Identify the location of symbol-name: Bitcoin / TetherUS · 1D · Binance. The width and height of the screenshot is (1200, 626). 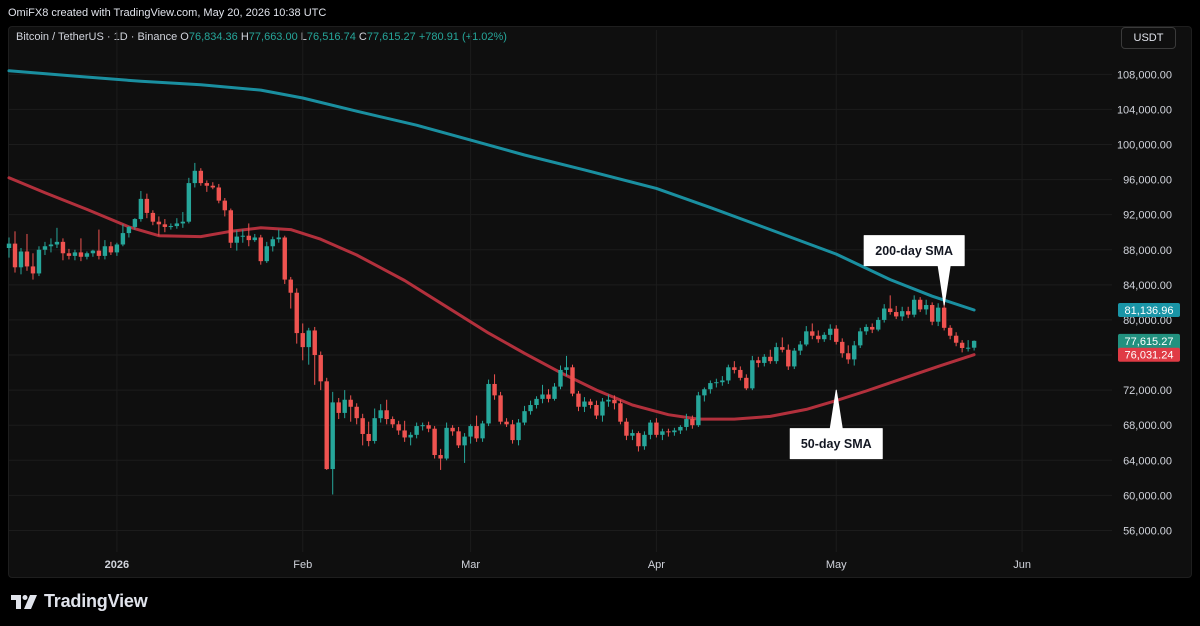
(97, 37).